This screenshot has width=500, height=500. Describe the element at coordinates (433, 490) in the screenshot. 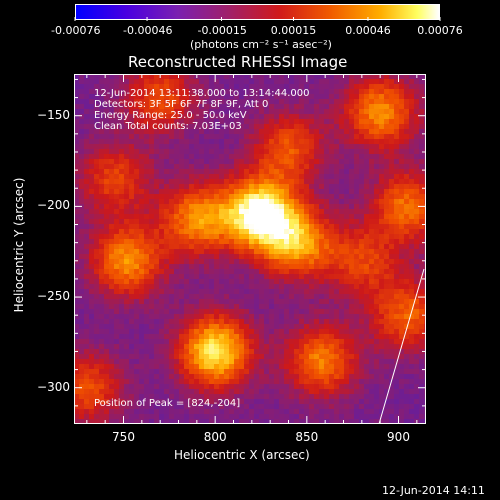

I see `footer-timestamp: 12-Jun-2014 14:11` at that location.